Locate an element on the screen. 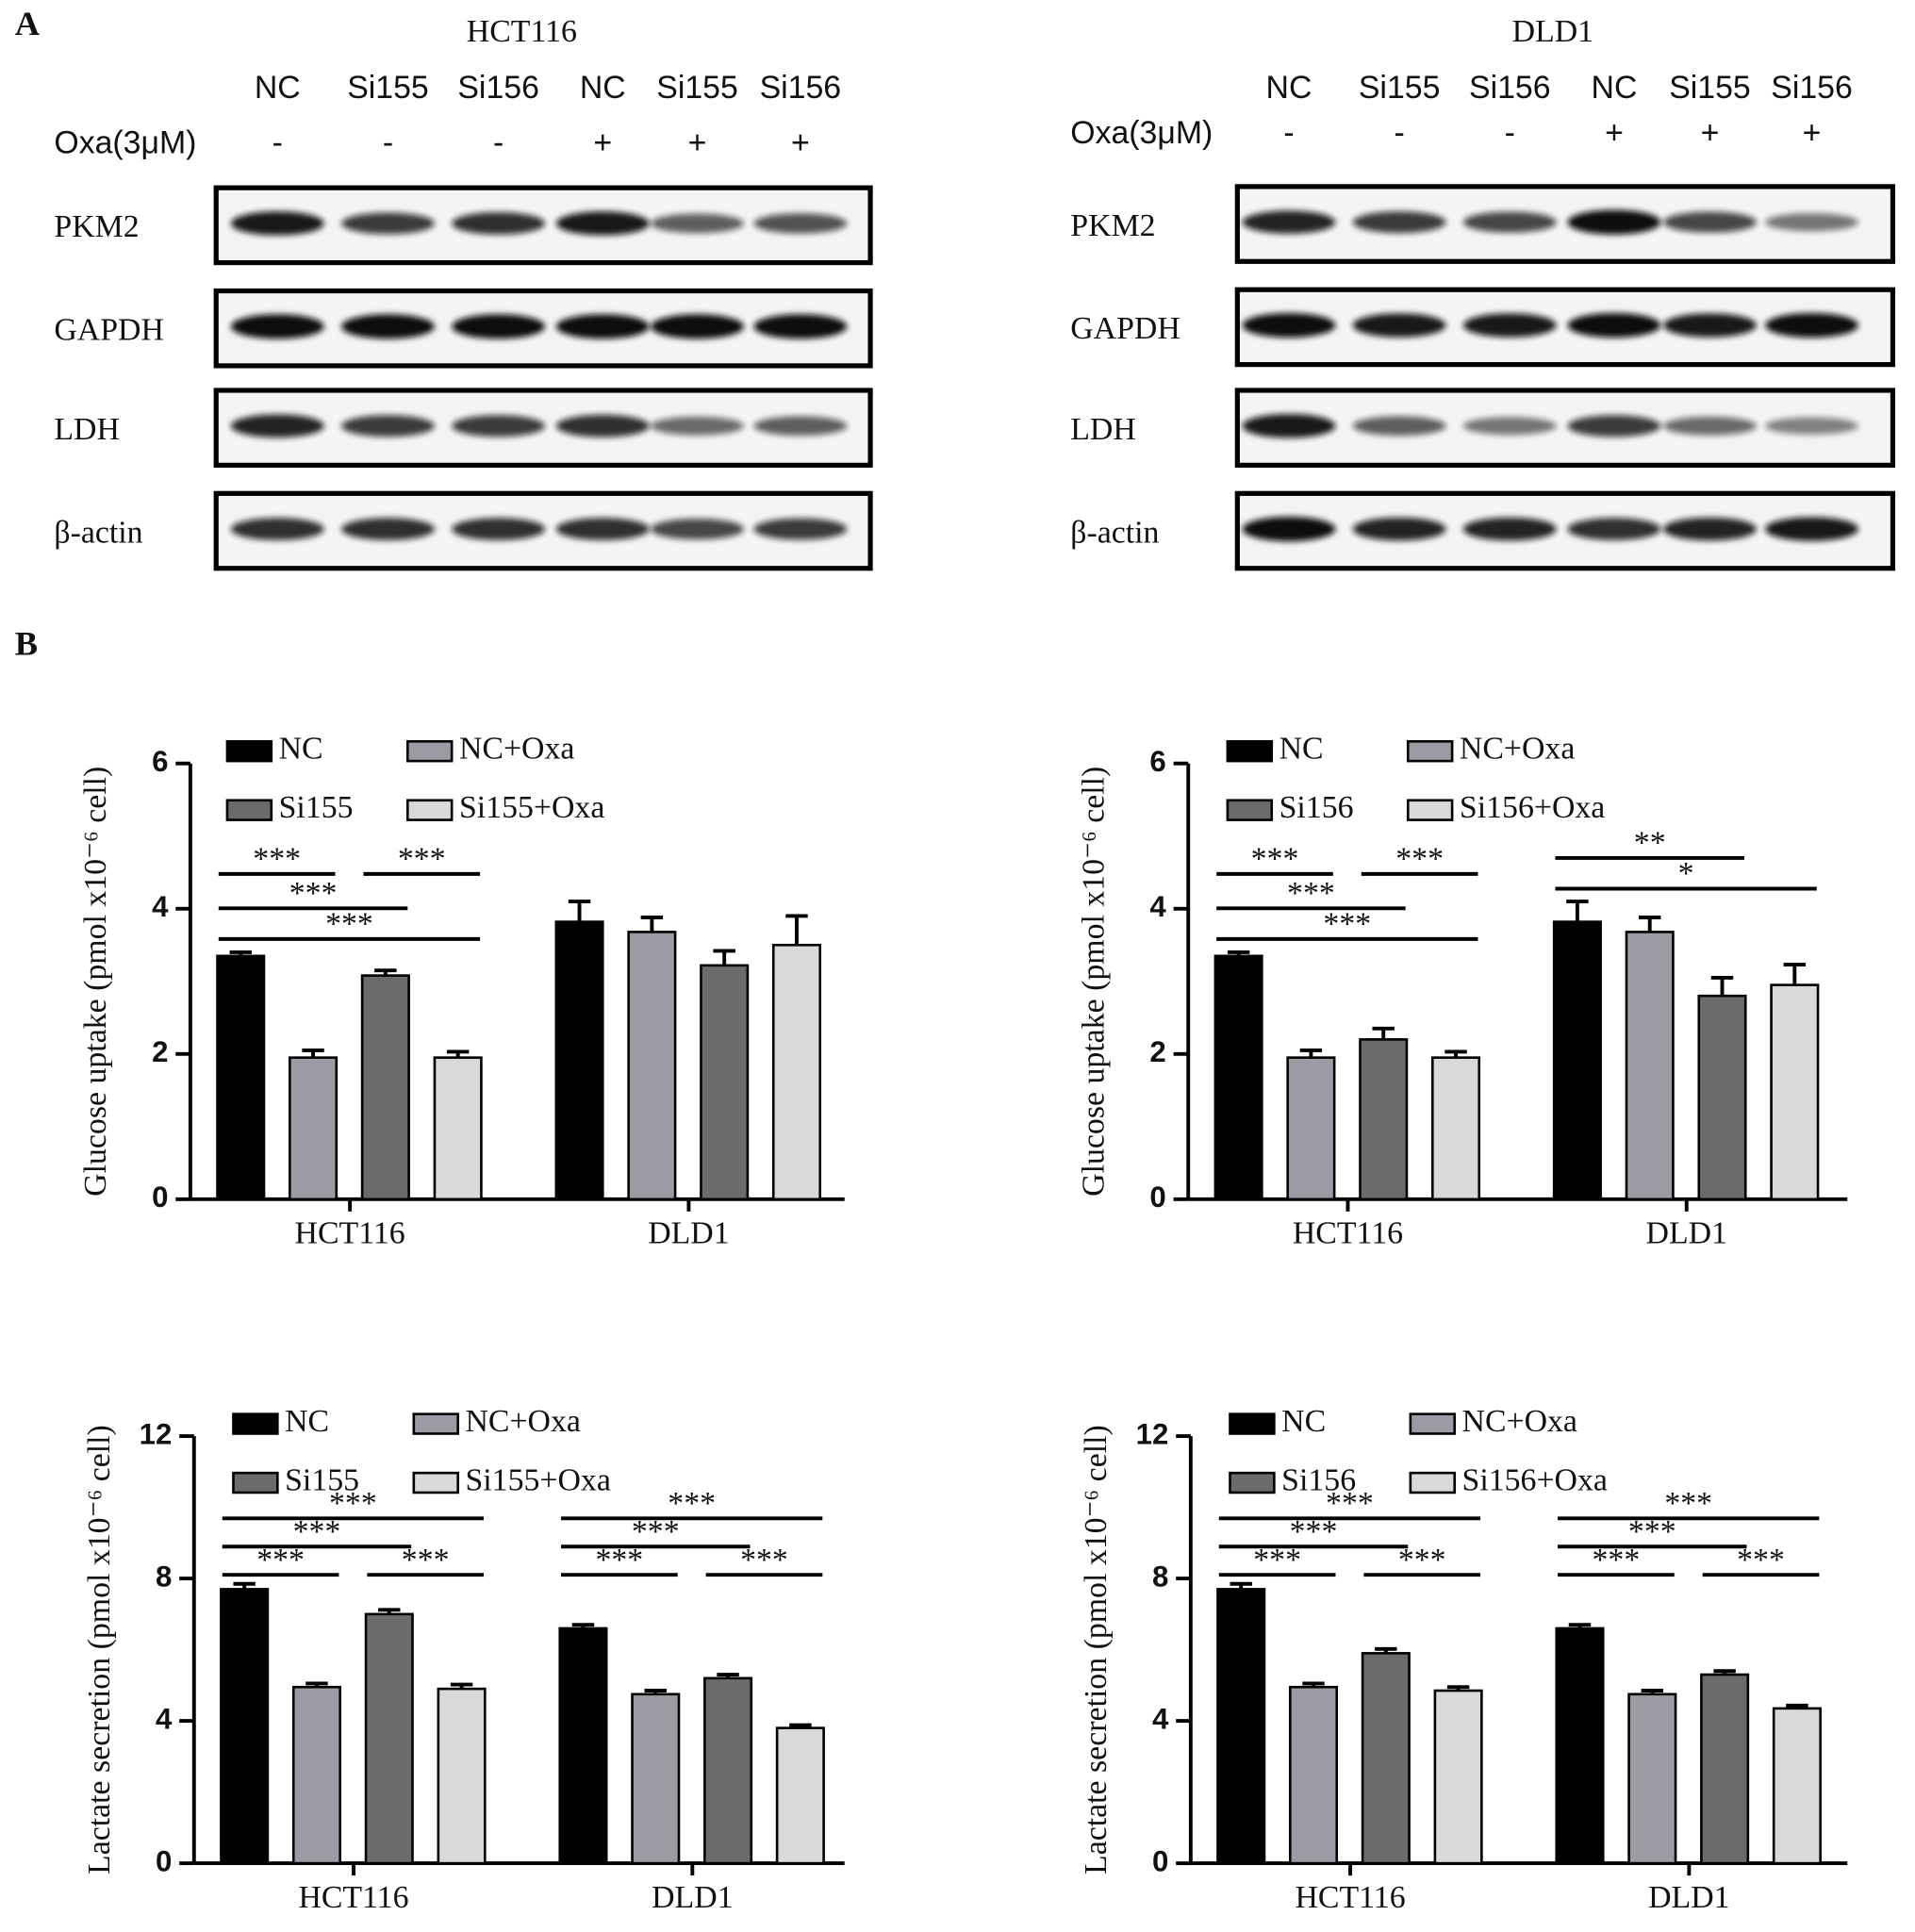 The image size is (1915, 1932). legend-label: Si156+Oxa is located at coordinates (1532, 807).